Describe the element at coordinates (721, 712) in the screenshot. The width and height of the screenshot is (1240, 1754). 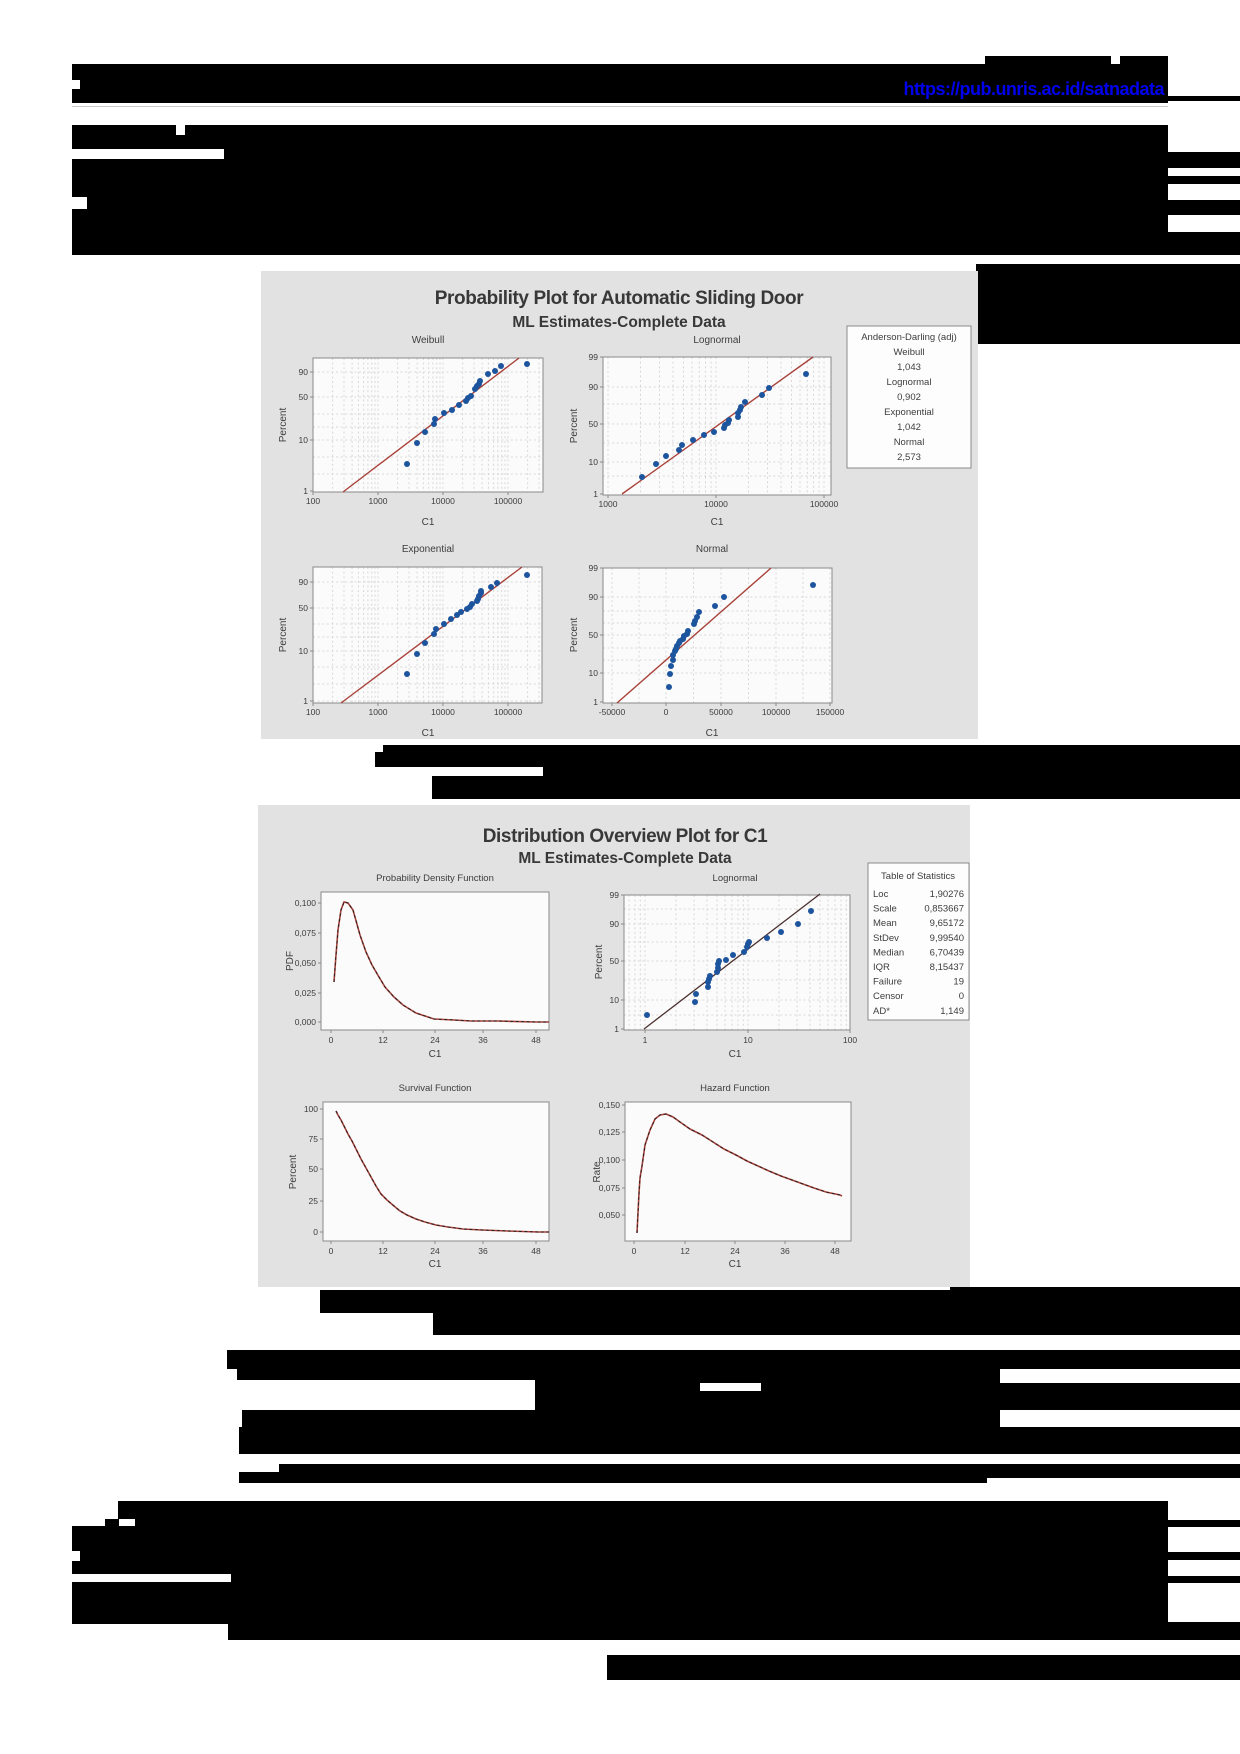
I see `svg-text: 50000` at that location.